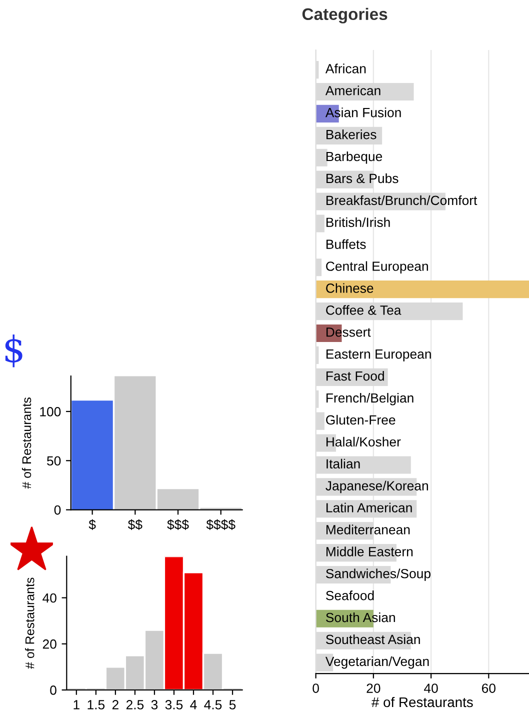 The height and width of the screenshot is (715, 529). I want to click on chart-title: Categories, so click(345, 16).